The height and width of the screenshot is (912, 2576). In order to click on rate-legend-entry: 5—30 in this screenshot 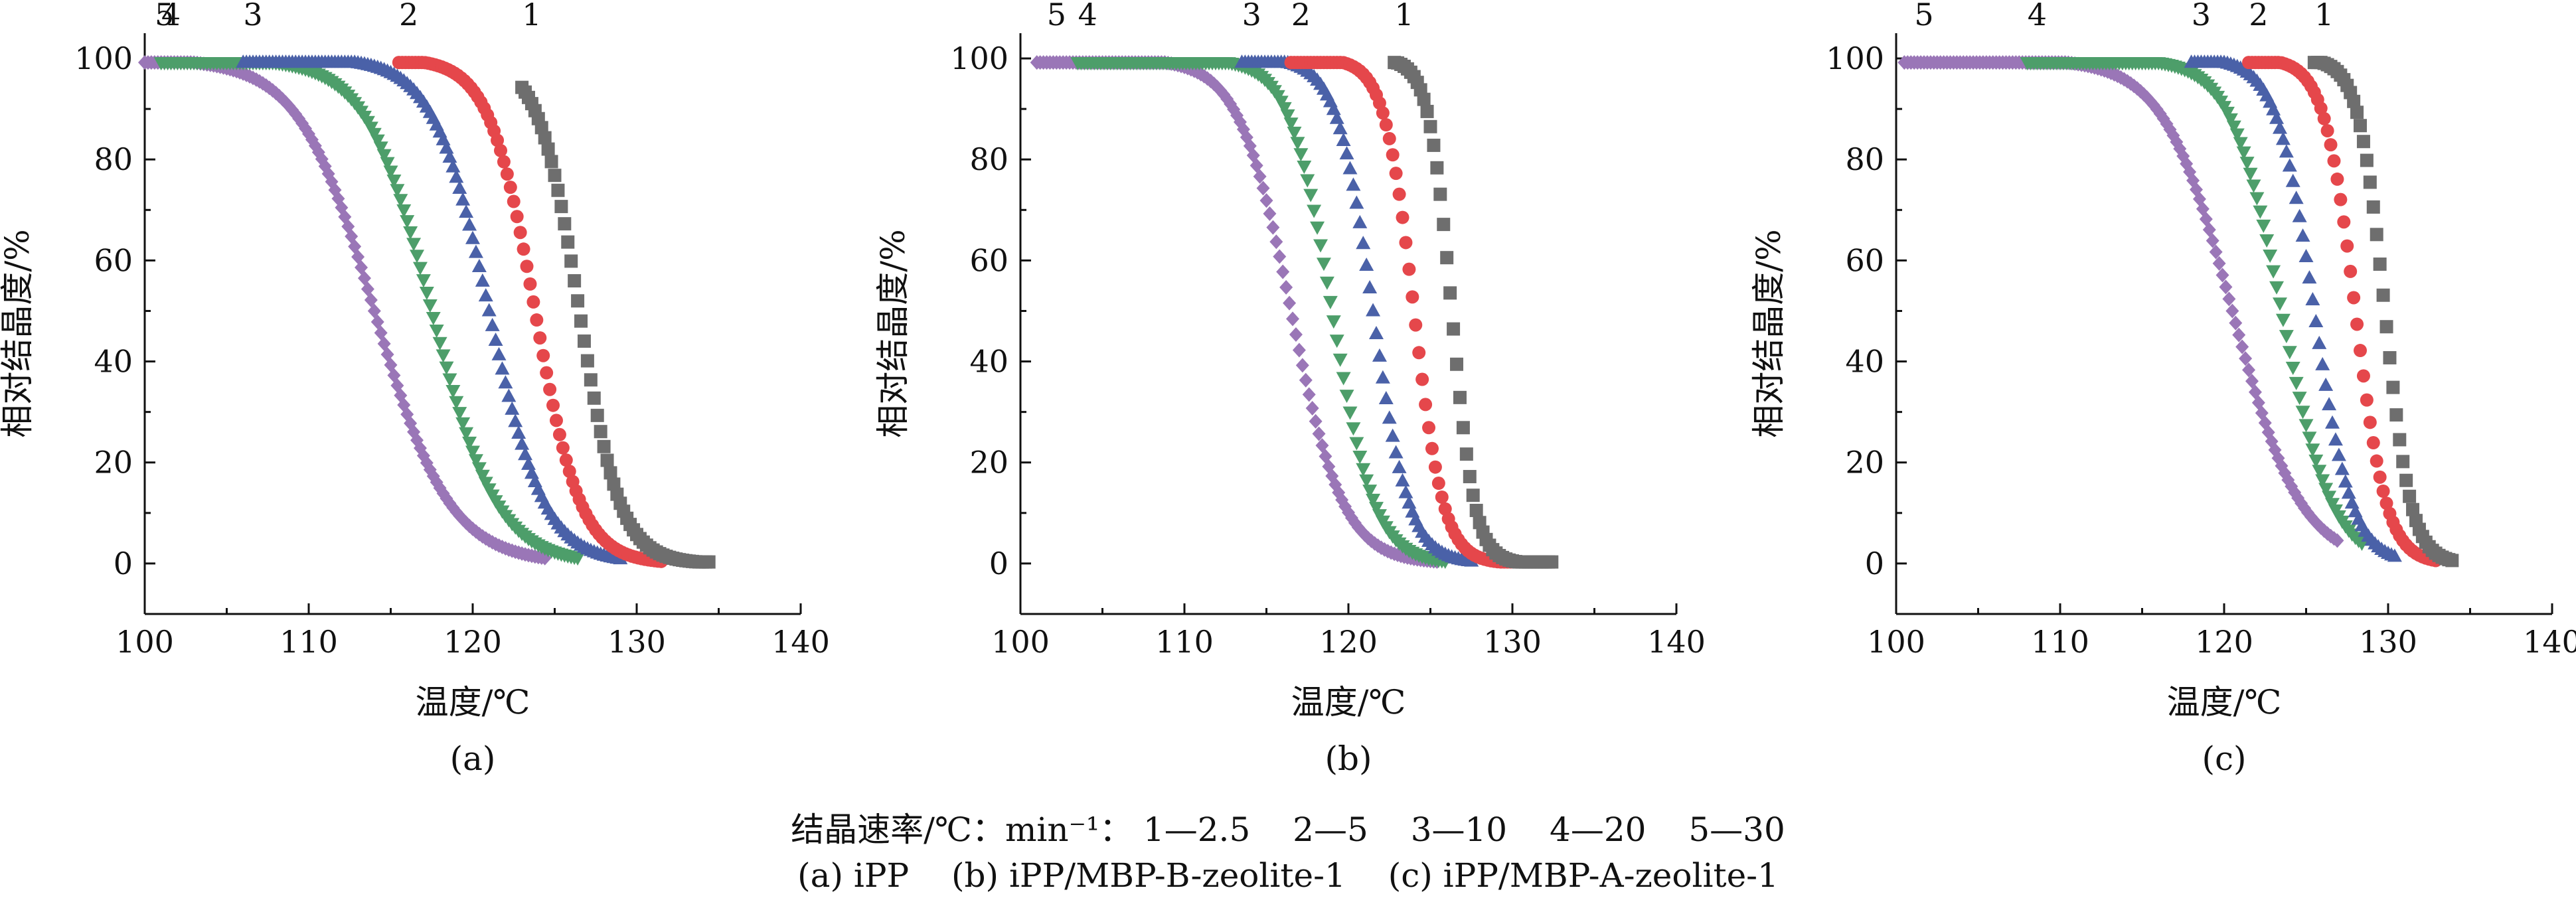, I will do `click(1736, 829)`.